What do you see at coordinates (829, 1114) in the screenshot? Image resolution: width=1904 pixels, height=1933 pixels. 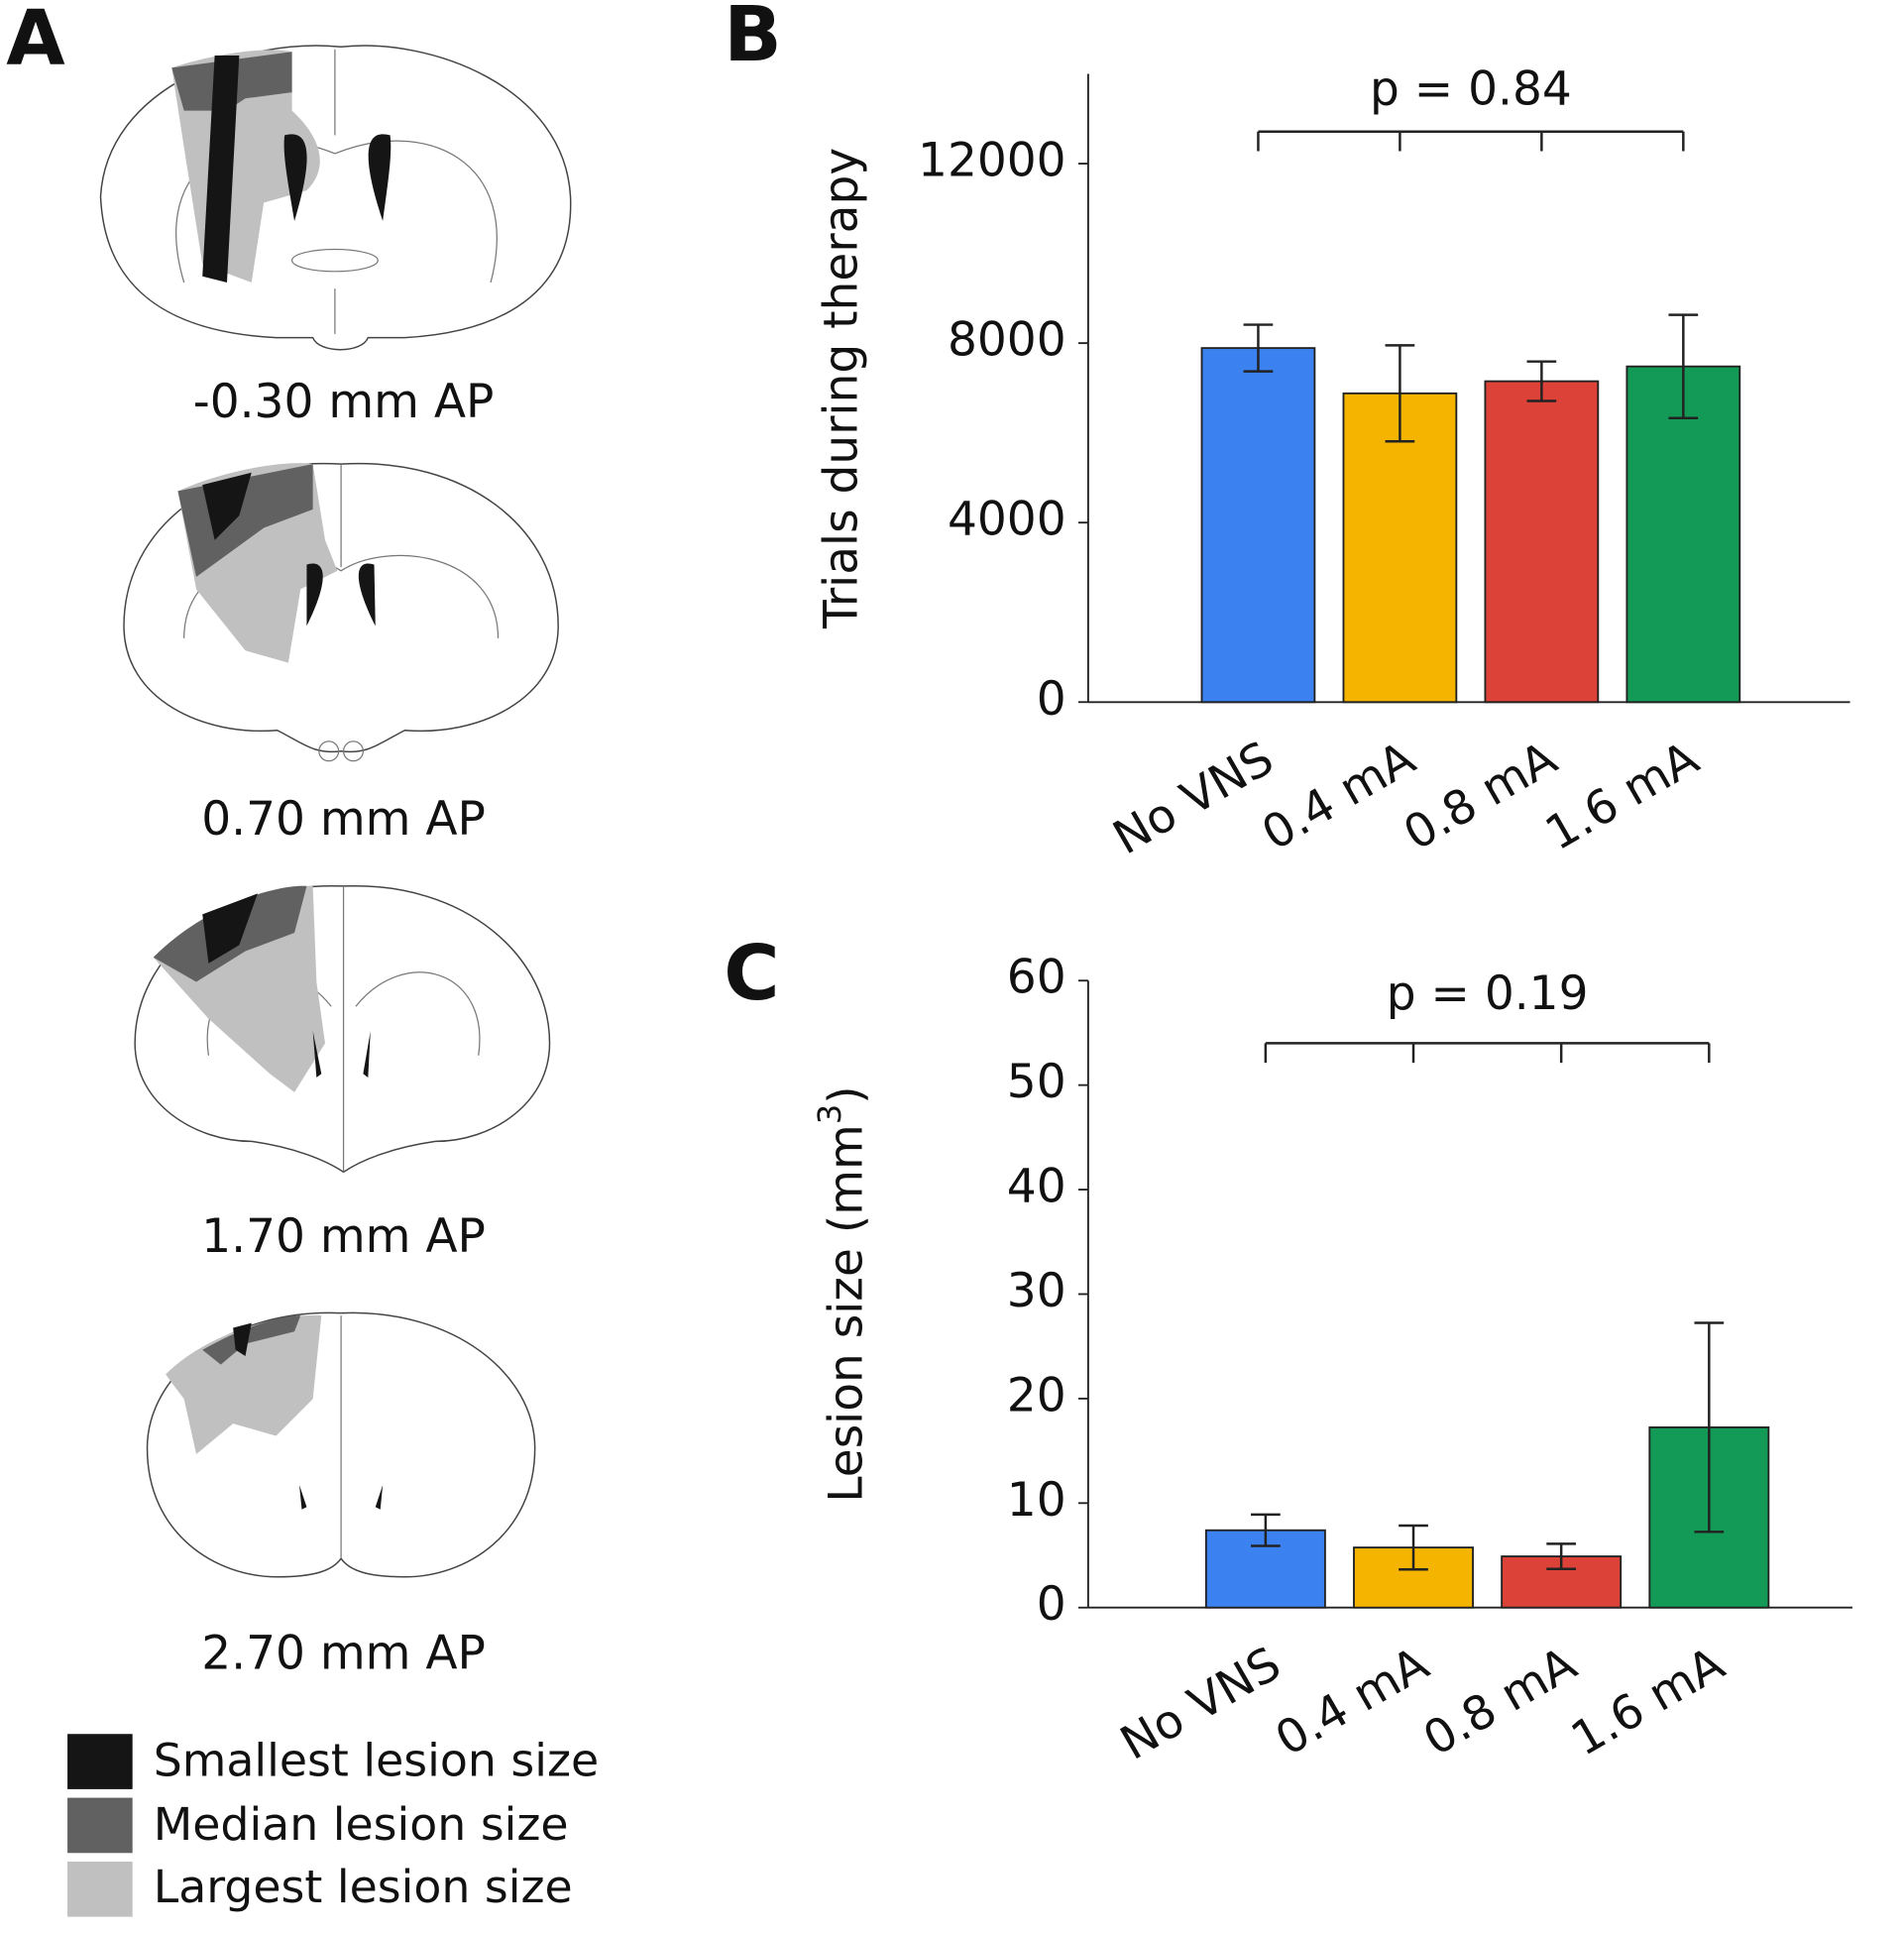 I see `y-axis-label-sup: 3` at bounding box center [829, 1114].